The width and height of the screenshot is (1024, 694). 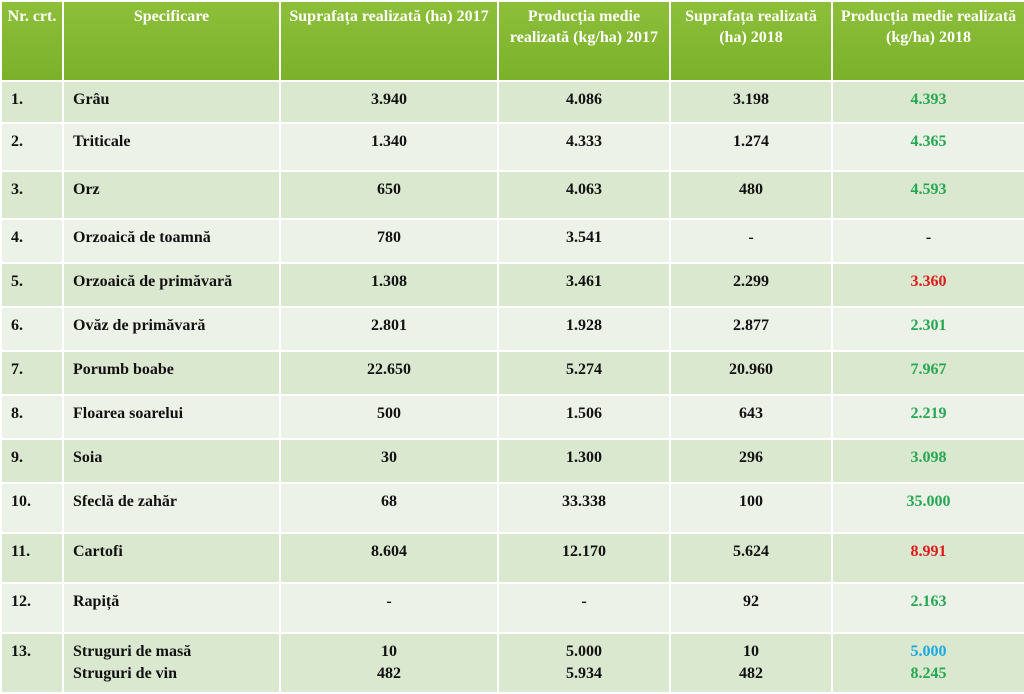 What do you see at coordinates (751, 651) in the screenshot?
I see `cell-s2018-line1: 10` at bounding box center [751, 651].